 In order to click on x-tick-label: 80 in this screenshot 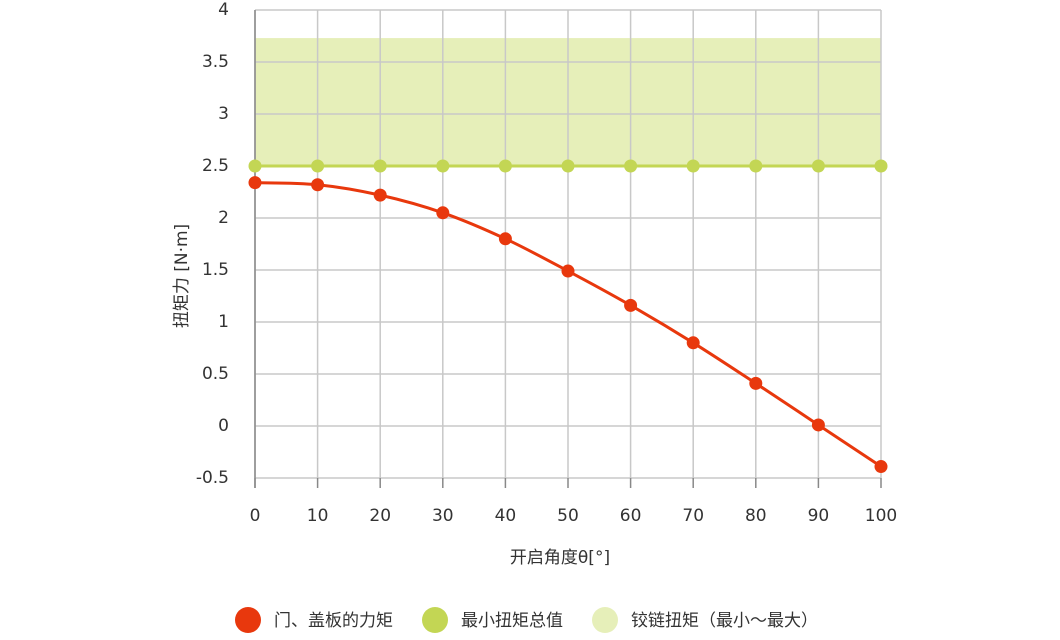, I will do `click(756, 516)`.